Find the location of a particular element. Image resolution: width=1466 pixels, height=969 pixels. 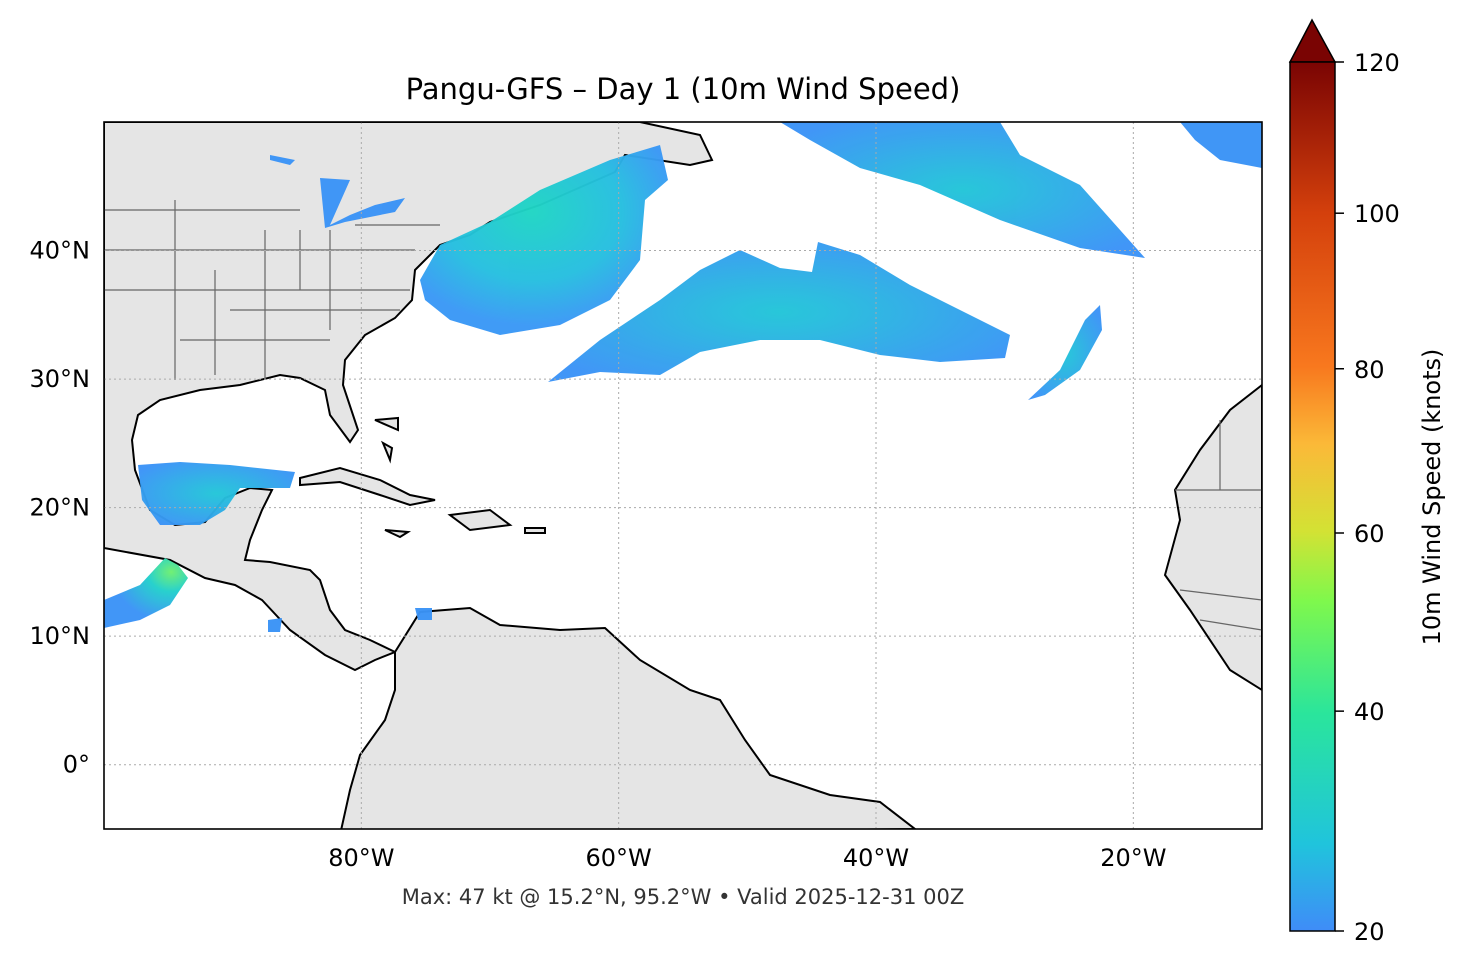

wind-patch-great-lakes is located at coordinates (337, 191).